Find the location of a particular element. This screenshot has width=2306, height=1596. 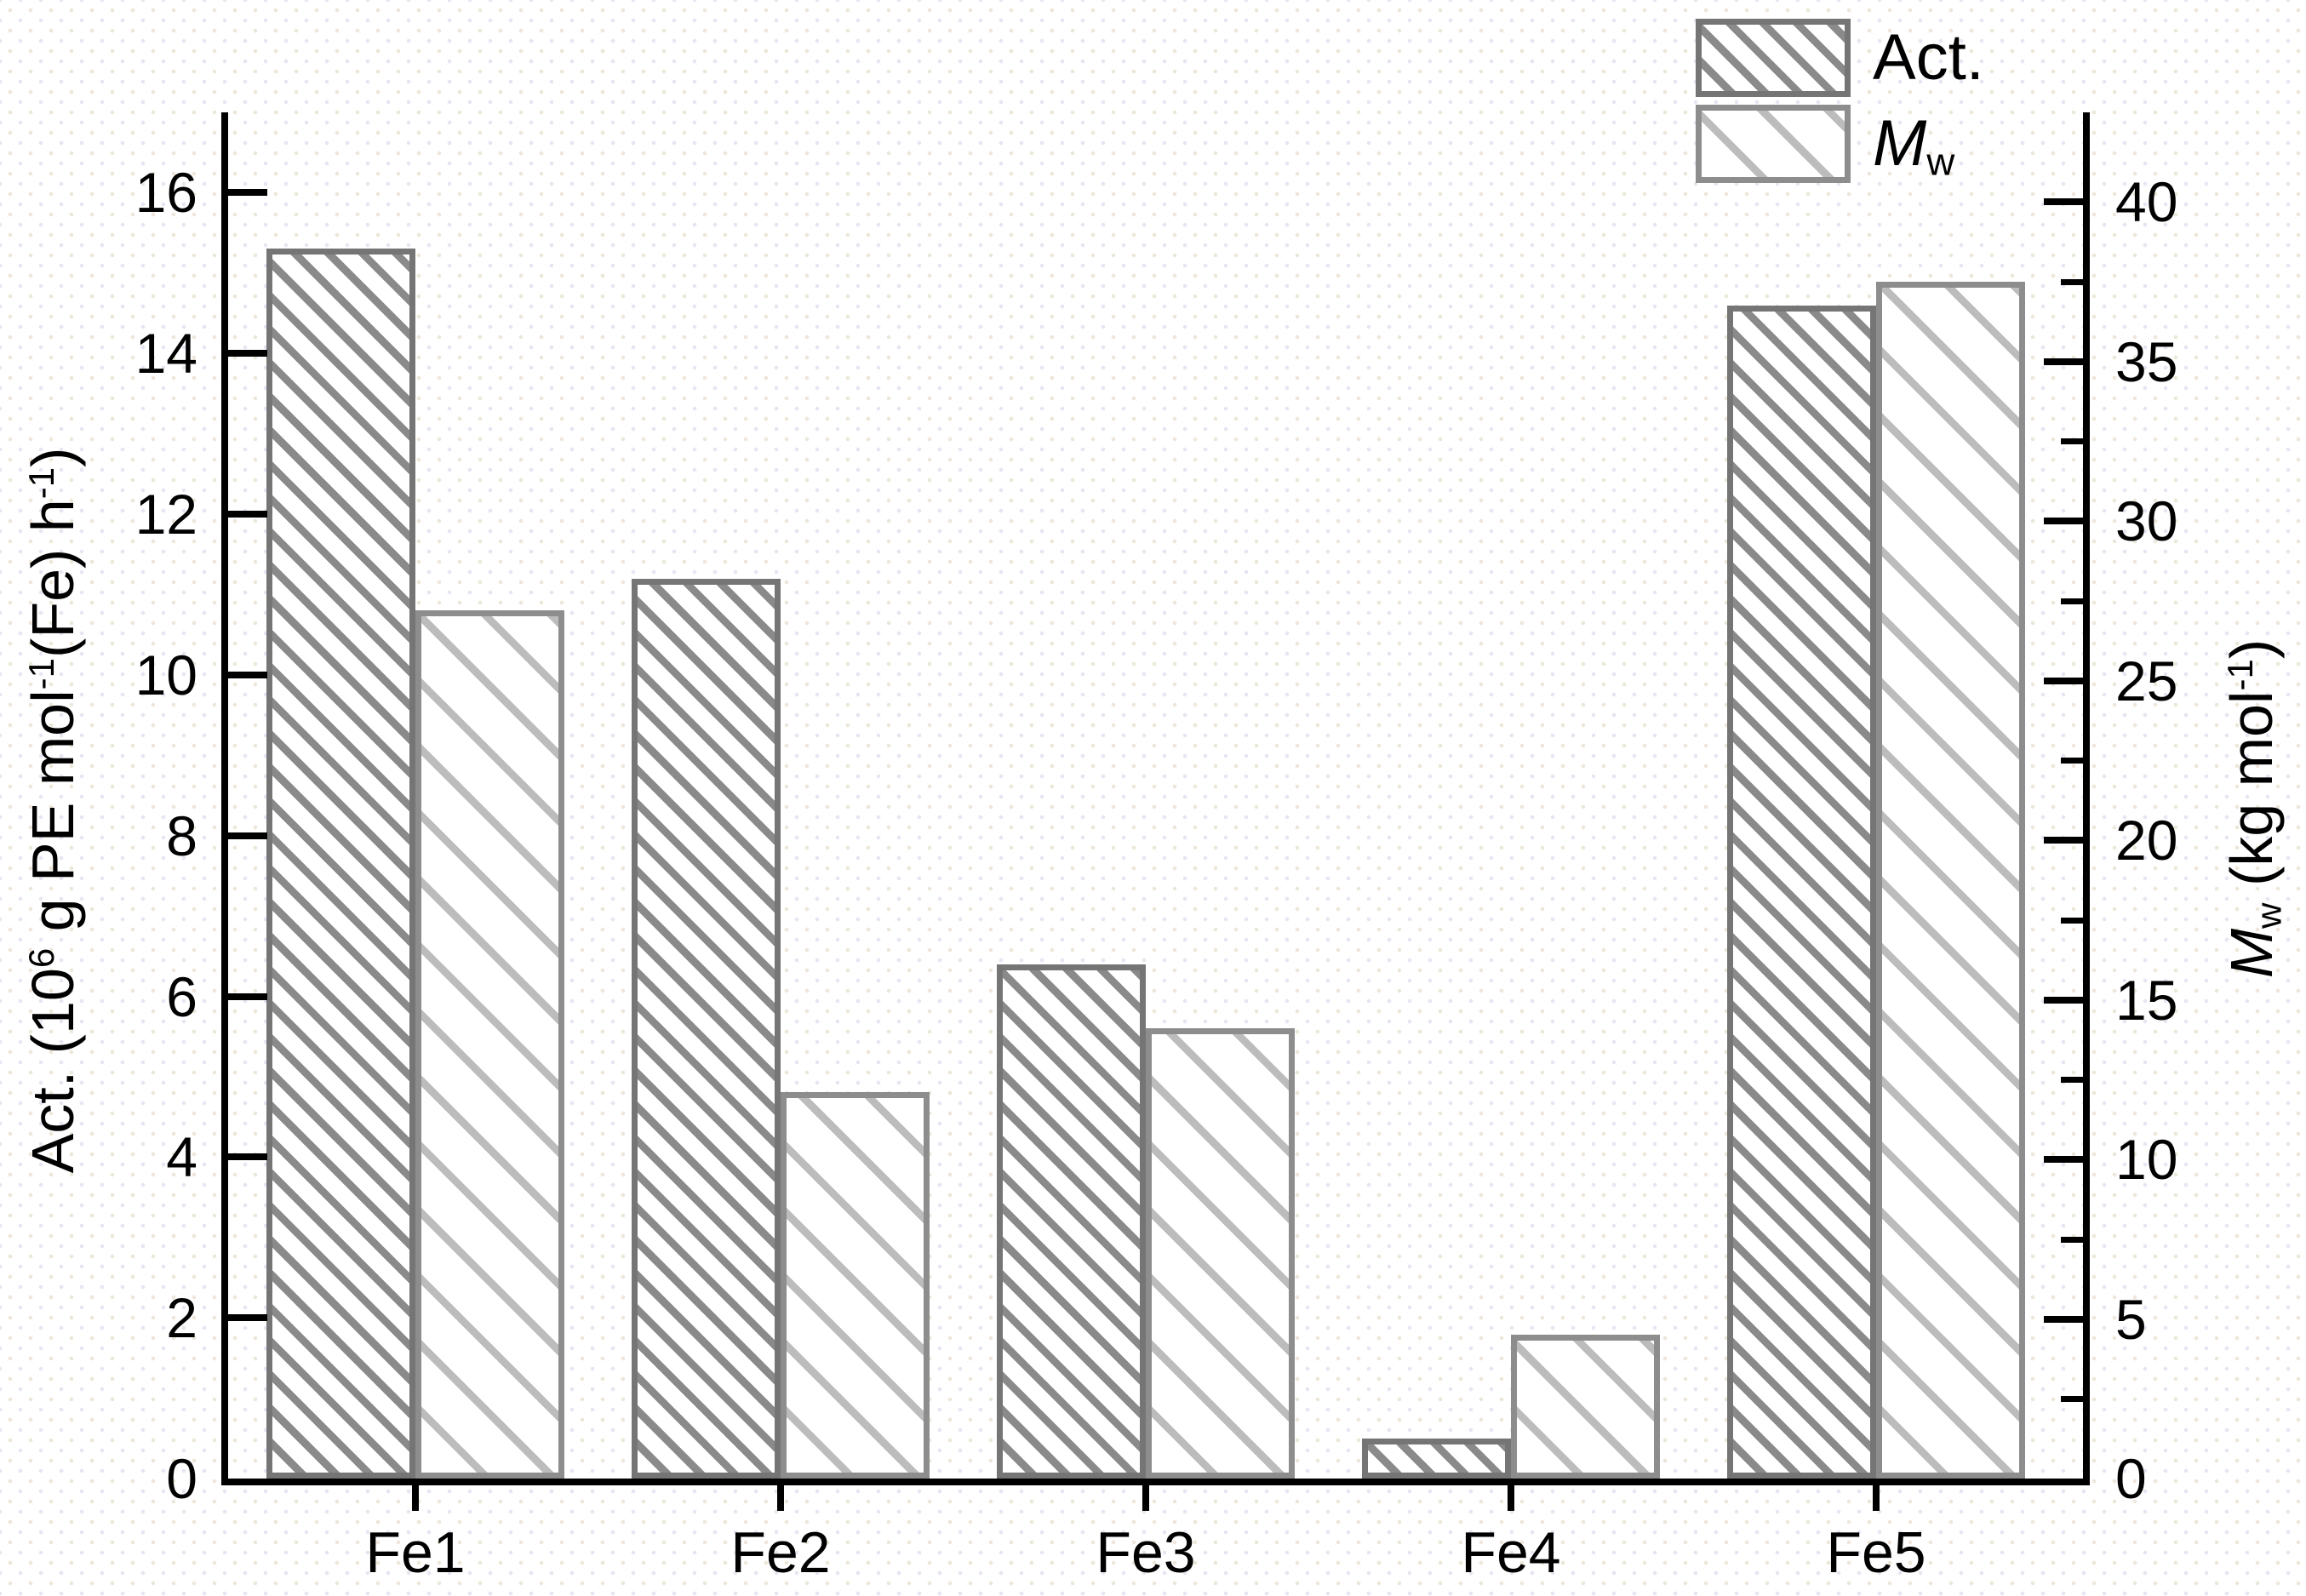

left-axis-line is located at coordinates (224, 798).